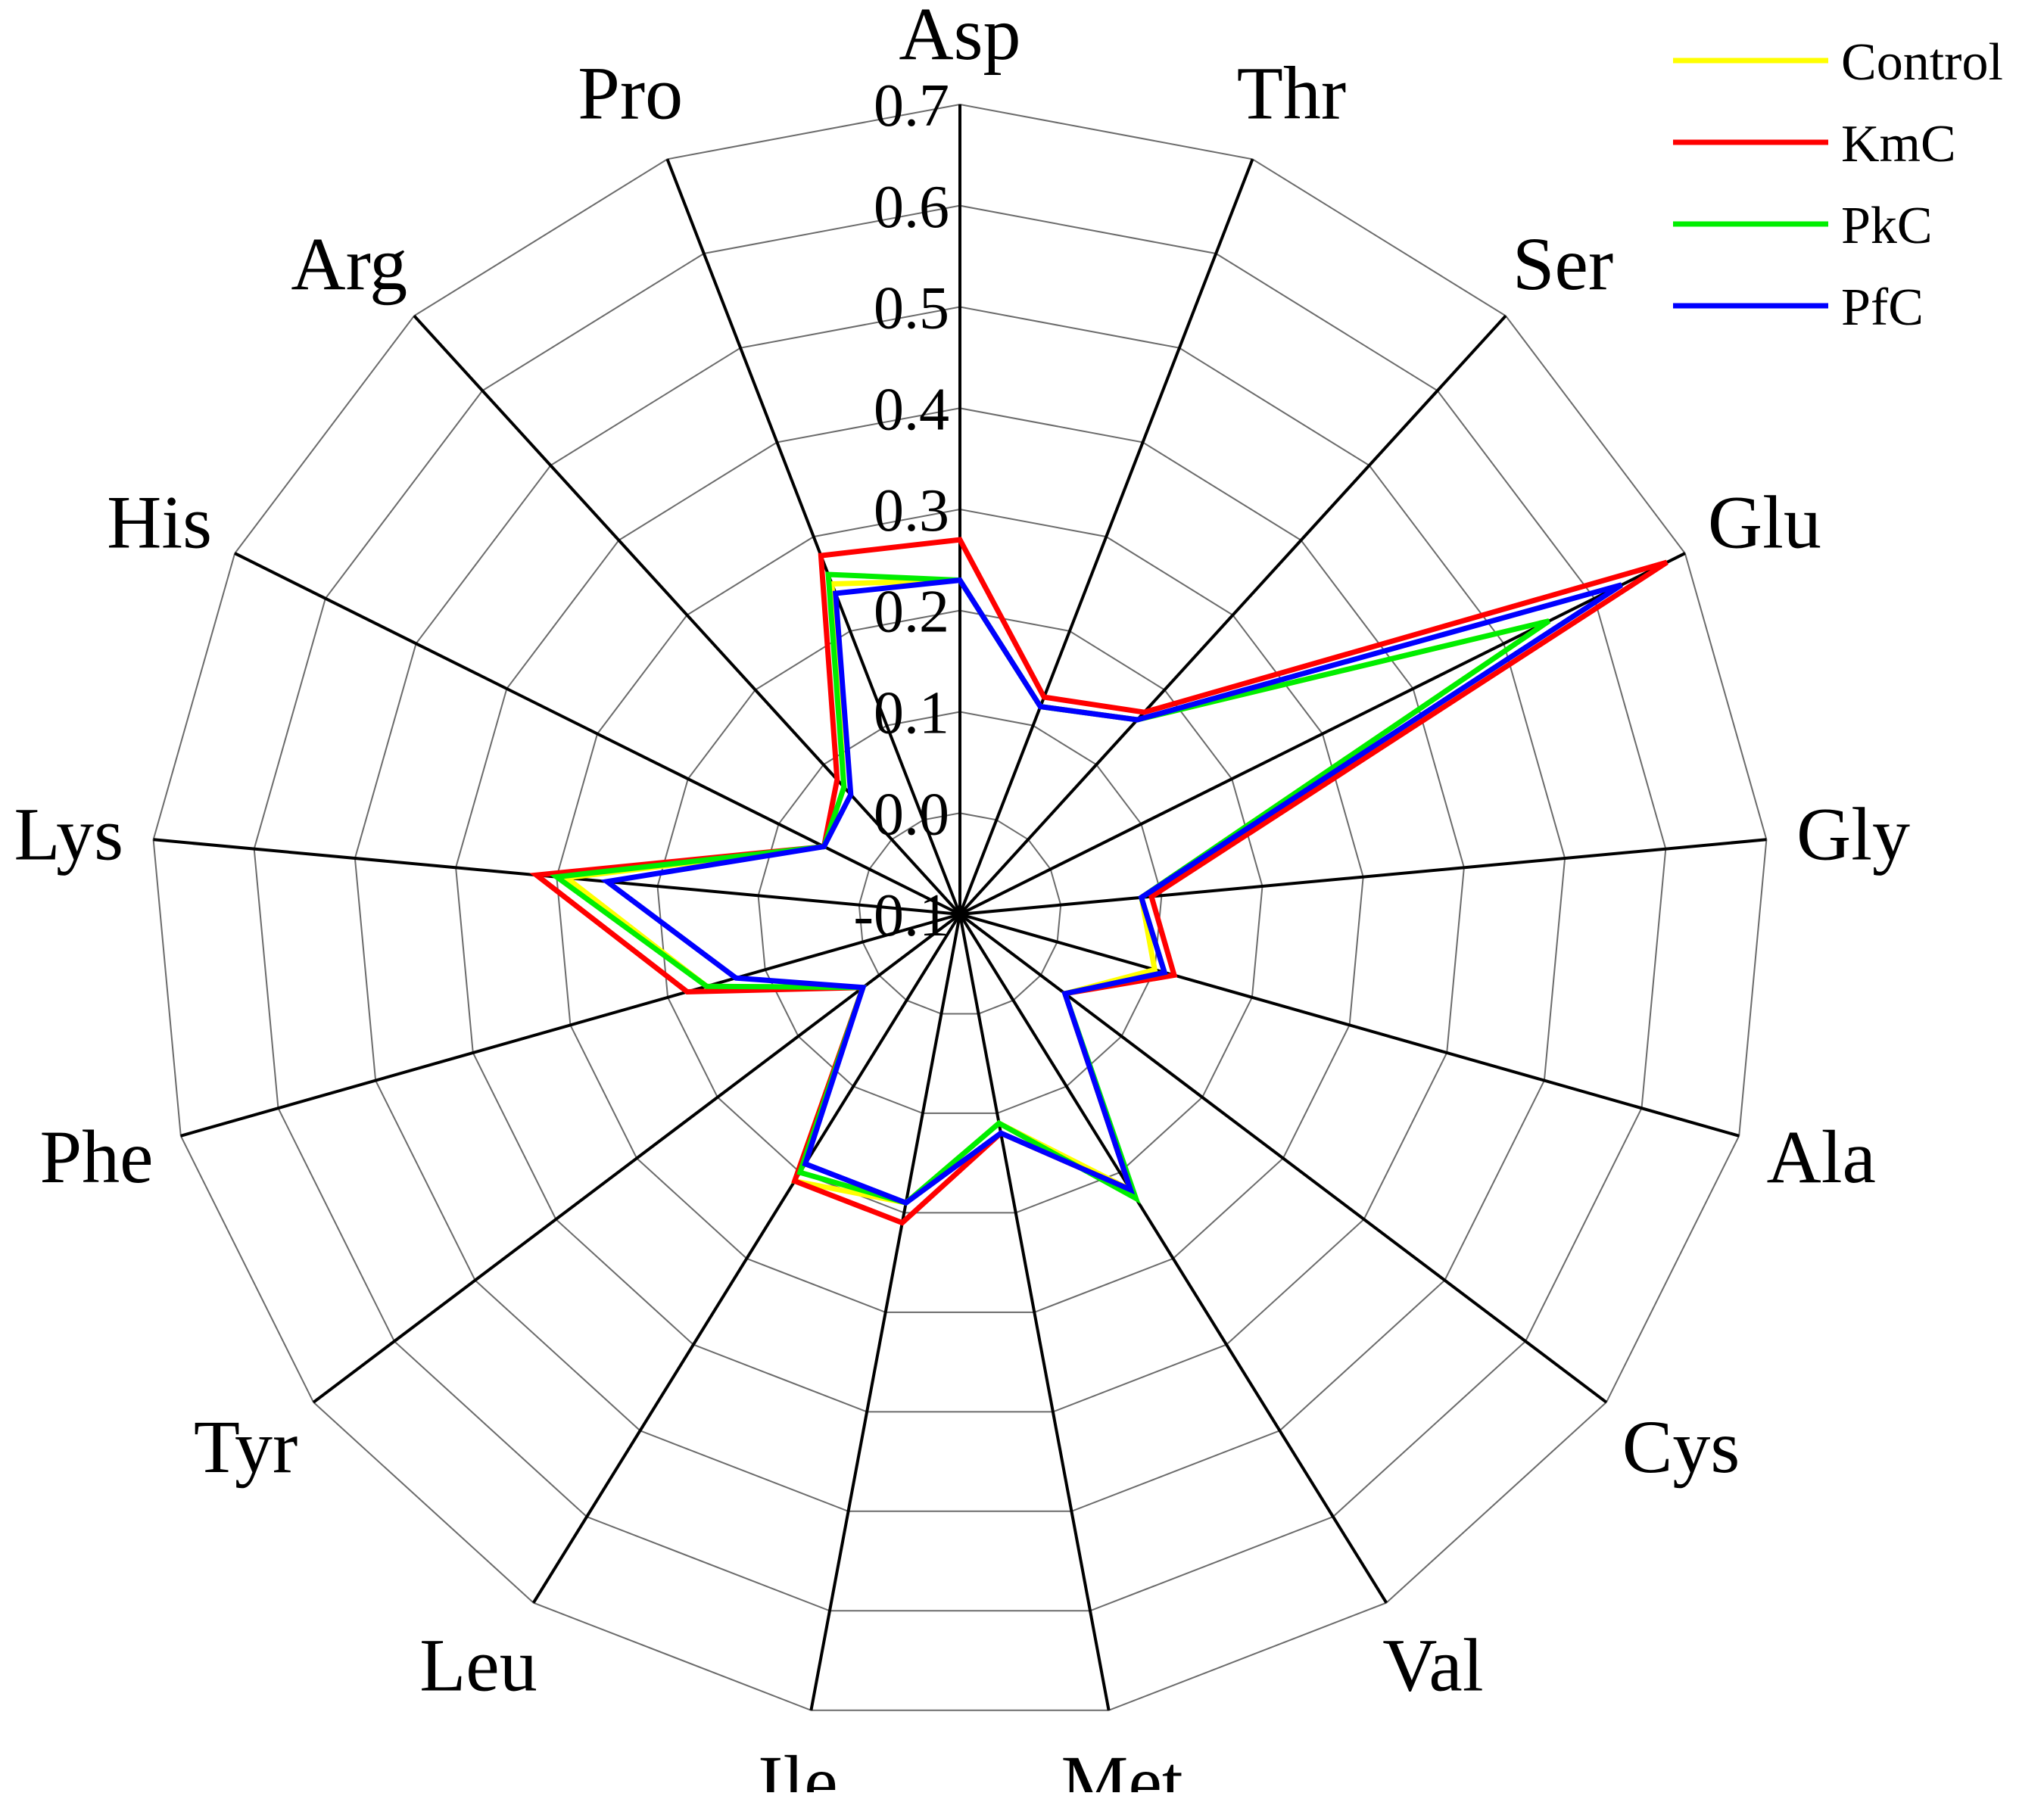 The width and height of the screenshot is (2044, 1796). What do you see at coordinates (630, 93) in the screenshot?
I see `category-label-pro: Pro` at bounding box center [630, 93].